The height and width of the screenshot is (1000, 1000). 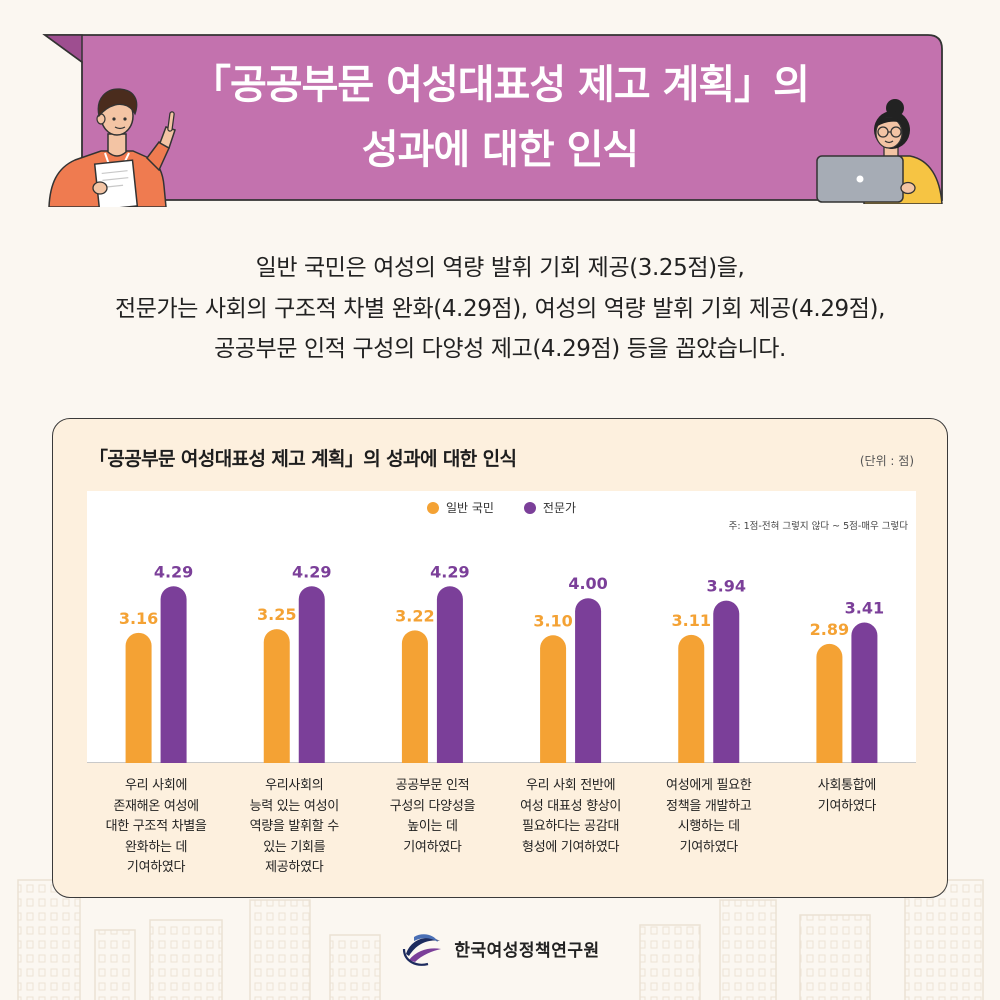 I want to click on chart-unit-label: (단위 : 점), so click(x=886, y=461).